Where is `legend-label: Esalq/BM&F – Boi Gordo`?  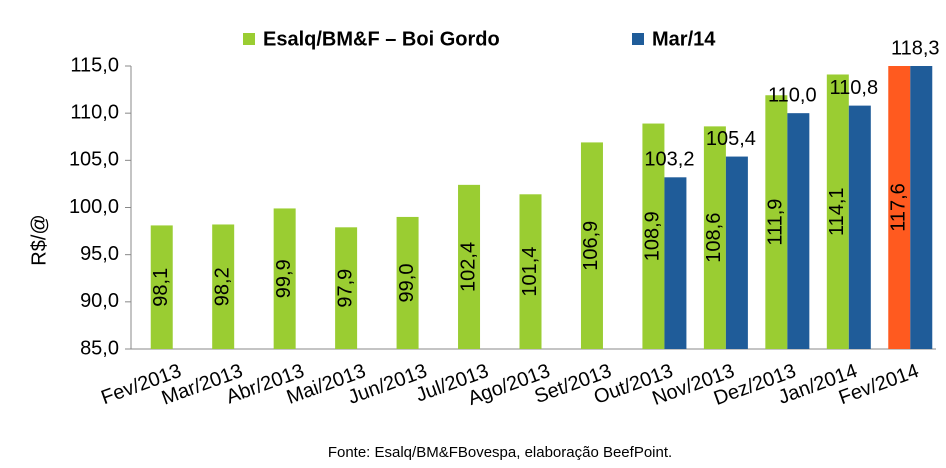 legend-label: Esalq/BM&F – Boi Gordo is located at coordinates (381, 39).